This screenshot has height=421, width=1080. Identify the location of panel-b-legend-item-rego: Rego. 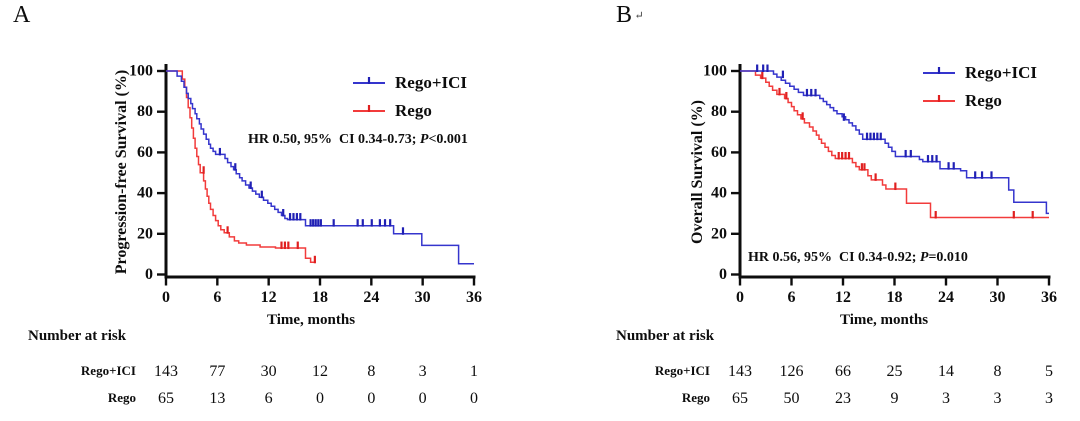
(962, 100).